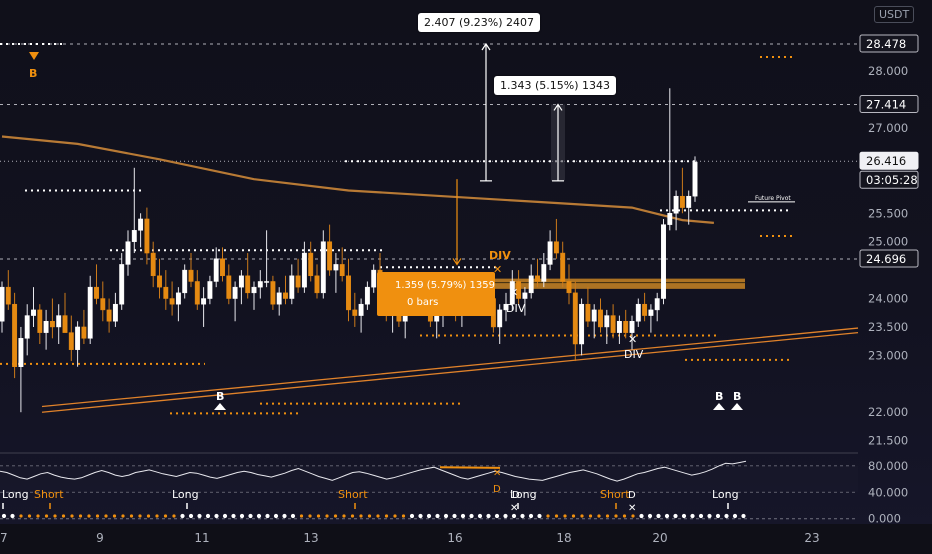 This screenshot has height=554, width=932. Describe the element at coordinates (888, 355) in the screenshot. I see `price-tick-label: 23.000` at that location.